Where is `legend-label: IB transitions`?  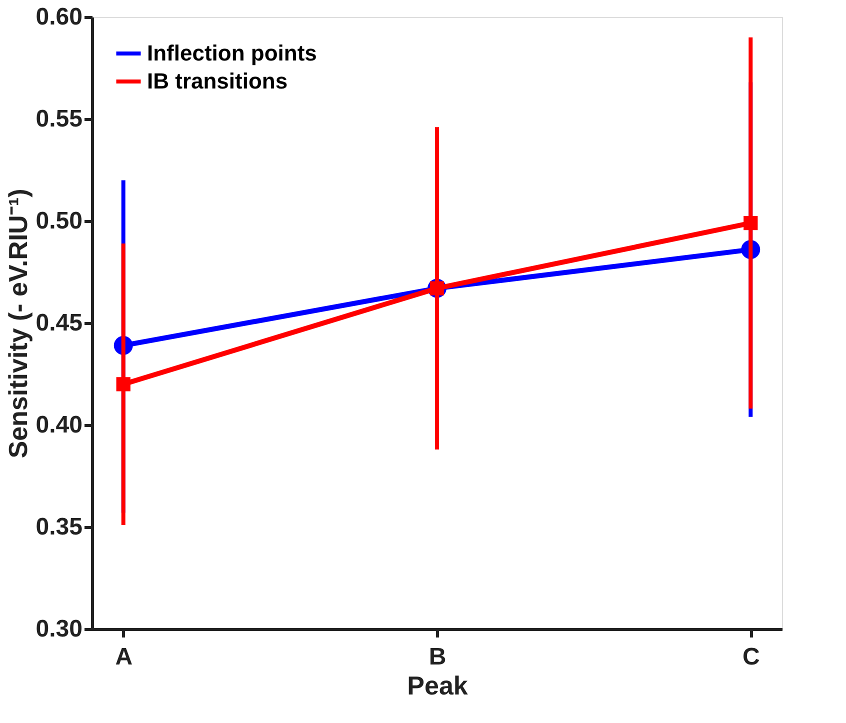
legend-label: IB transitions is located at coordinates (217, 81).